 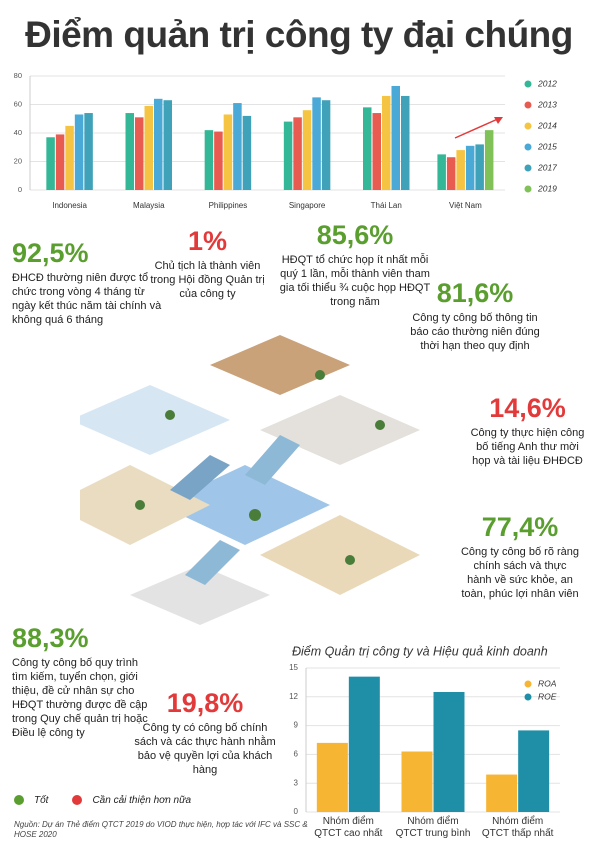 I want to click on y-tick-label: 6, so click(x=296, y=754).